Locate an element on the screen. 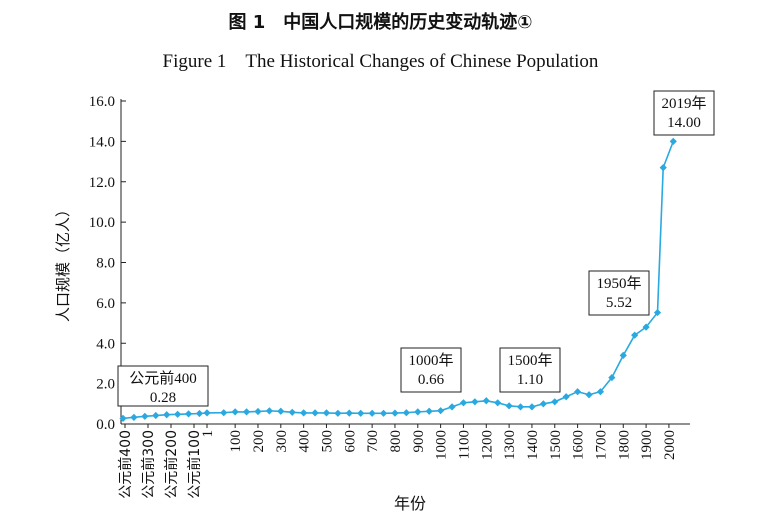  y-tick-label: 2.0 is located at coordinates (105, 385).